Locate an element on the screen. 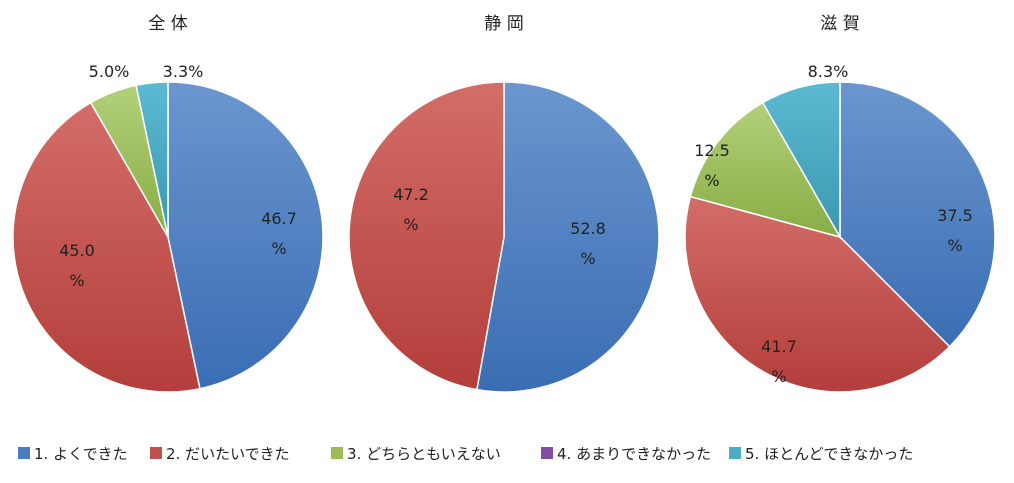 The width and height of the screenshot is (1014, 483). slice-label: 12.5% is located at coordinates (712, 165).